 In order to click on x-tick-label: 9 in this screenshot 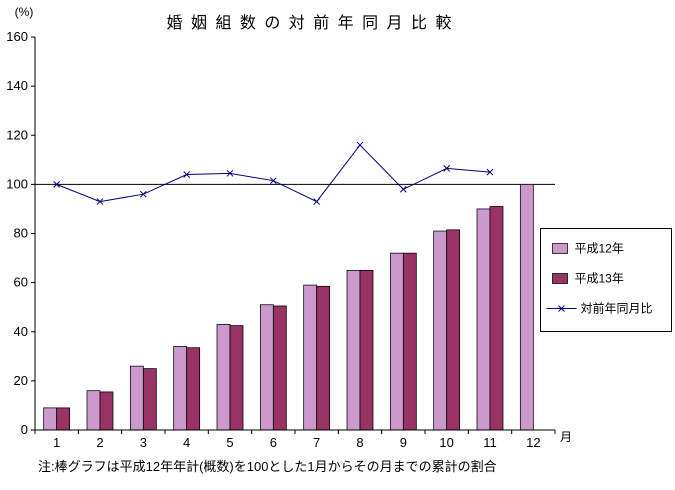, I will do `click(403, 442)`.